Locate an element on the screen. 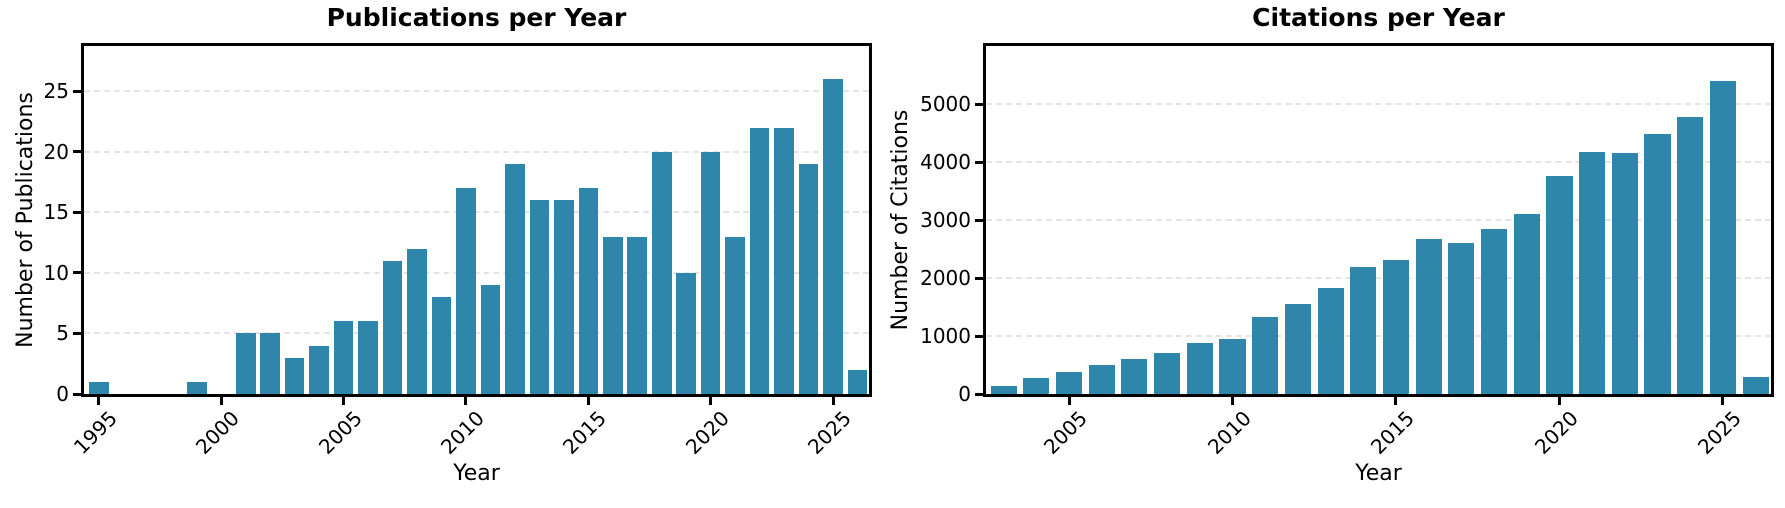 Image resolution: width=1785 pixels, height=508 pixels. y-tick-label: 5000 is located at coordinates (945, 104).